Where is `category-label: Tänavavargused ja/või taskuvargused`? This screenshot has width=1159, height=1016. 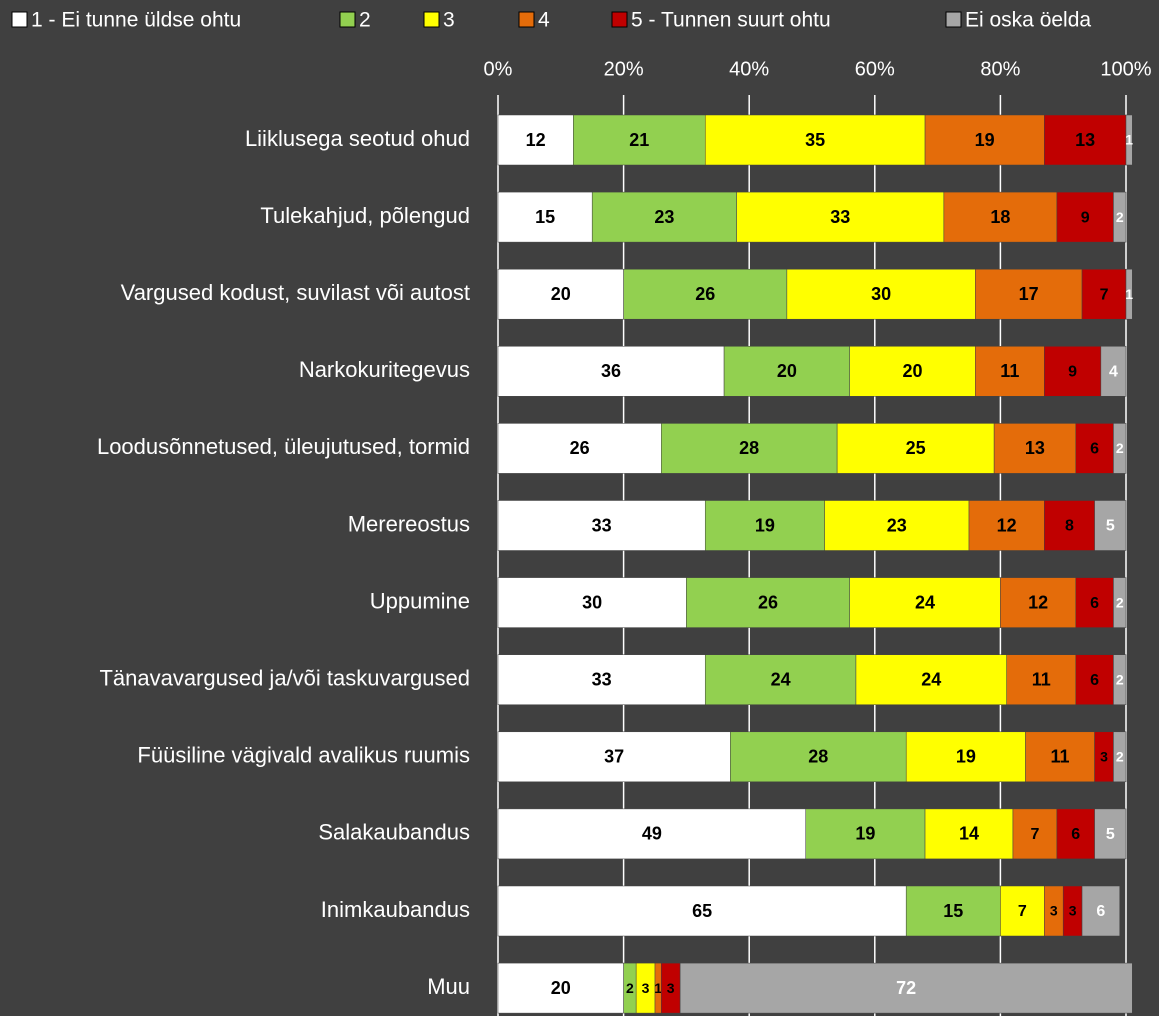 category-label: Tänavavargused ja/või taskuvargused is located at coordinates (284, 678).